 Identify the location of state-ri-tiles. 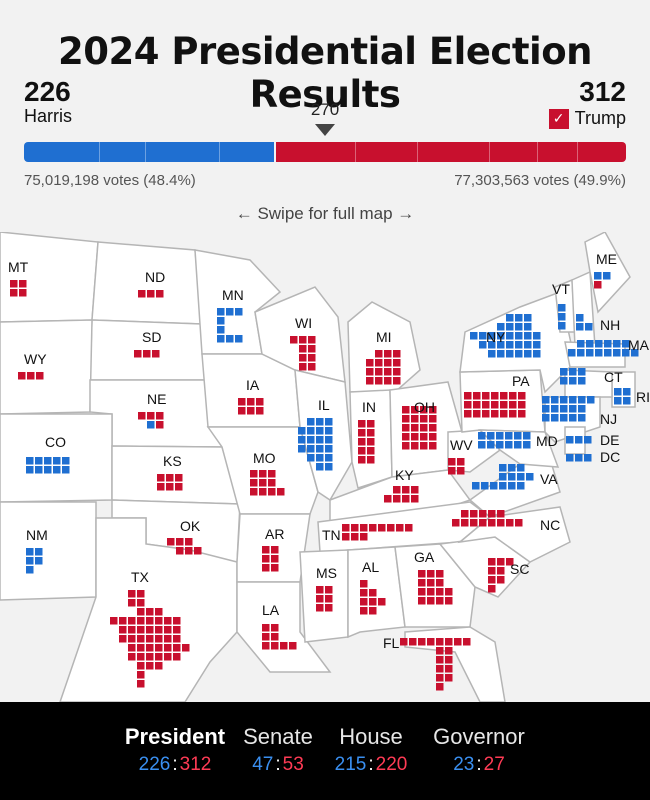
(622, 396).